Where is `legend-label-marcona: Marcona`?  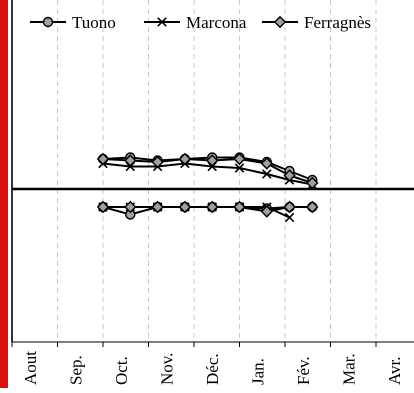 legend-label-marcona: Marcona is located at coordinates (216, 22).